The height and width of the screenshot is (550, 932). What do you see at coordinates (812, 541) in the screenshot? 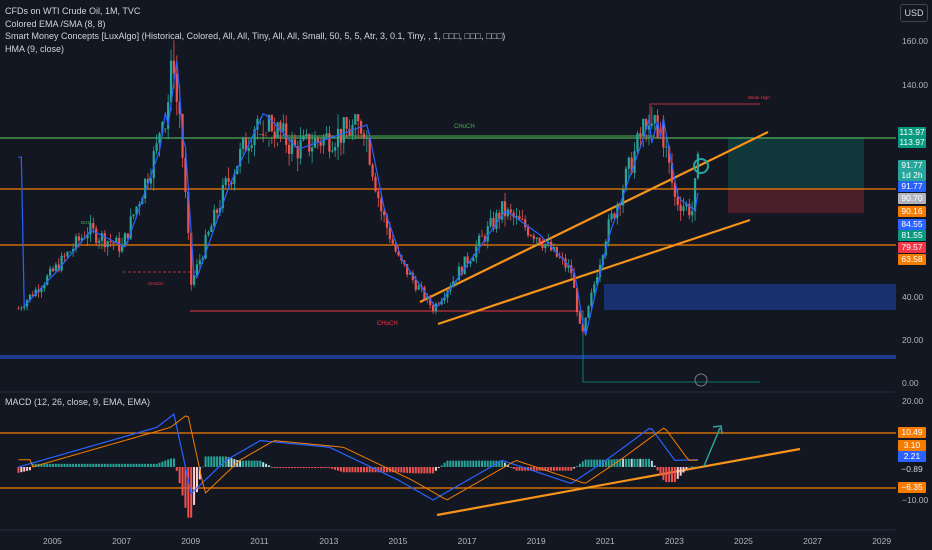
I see `time-axis-tick: 2027` at bounding box center [812, 541].